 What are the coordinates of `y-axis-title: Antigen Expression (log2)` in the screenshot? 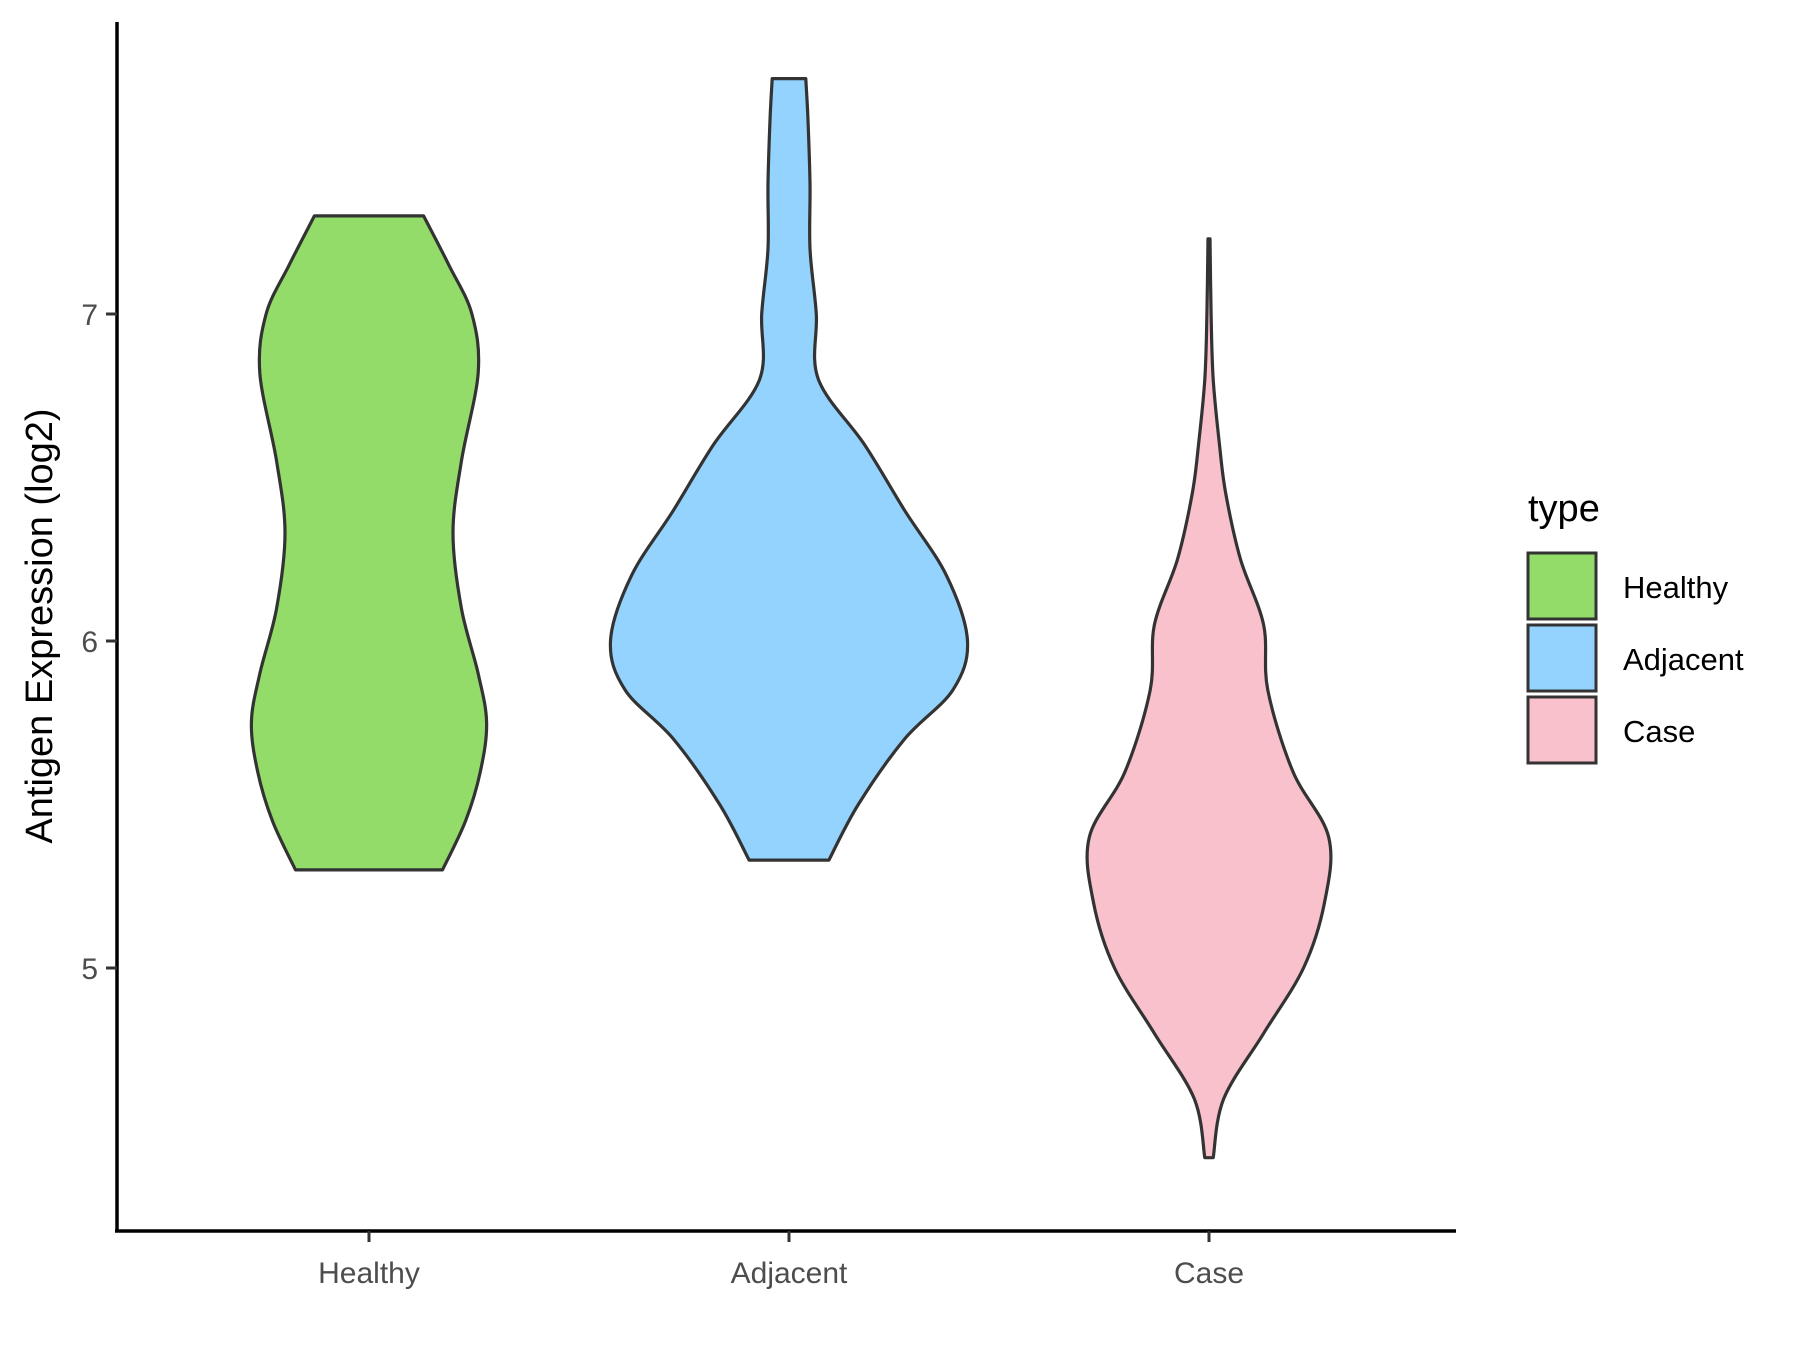 It's located at (40, 625).